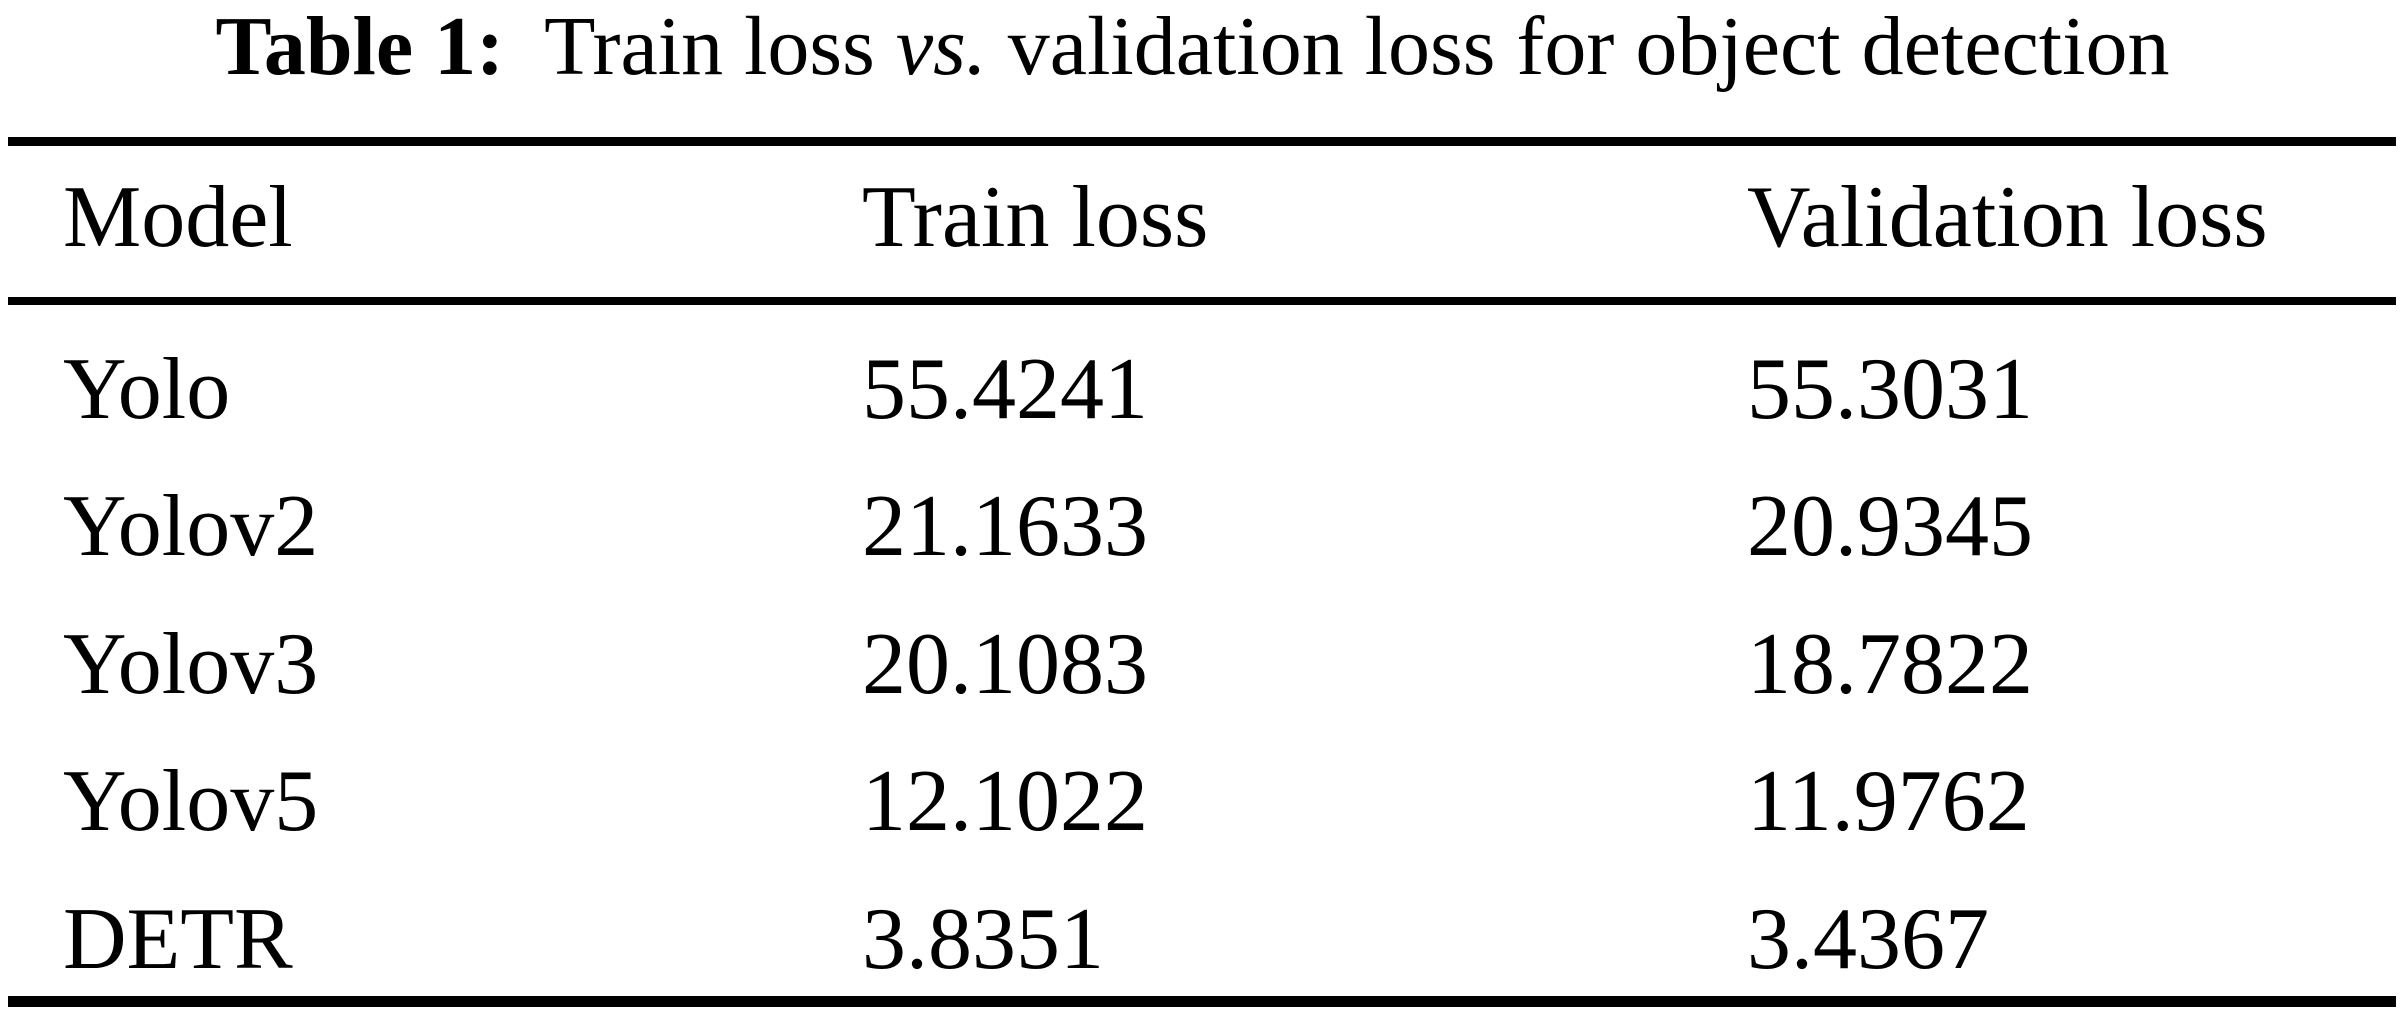  What do you see at coordinates (1202, 301) in the screenshot?
I see `table-header-rule` at bounding box center [1202, 301].